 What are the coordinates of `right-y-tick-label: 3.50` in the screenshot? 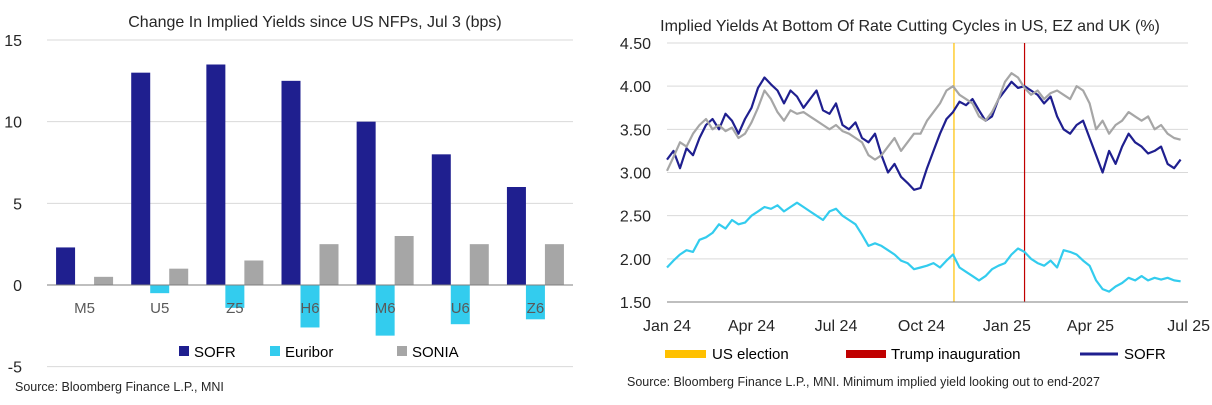 It's located at (635, 130).